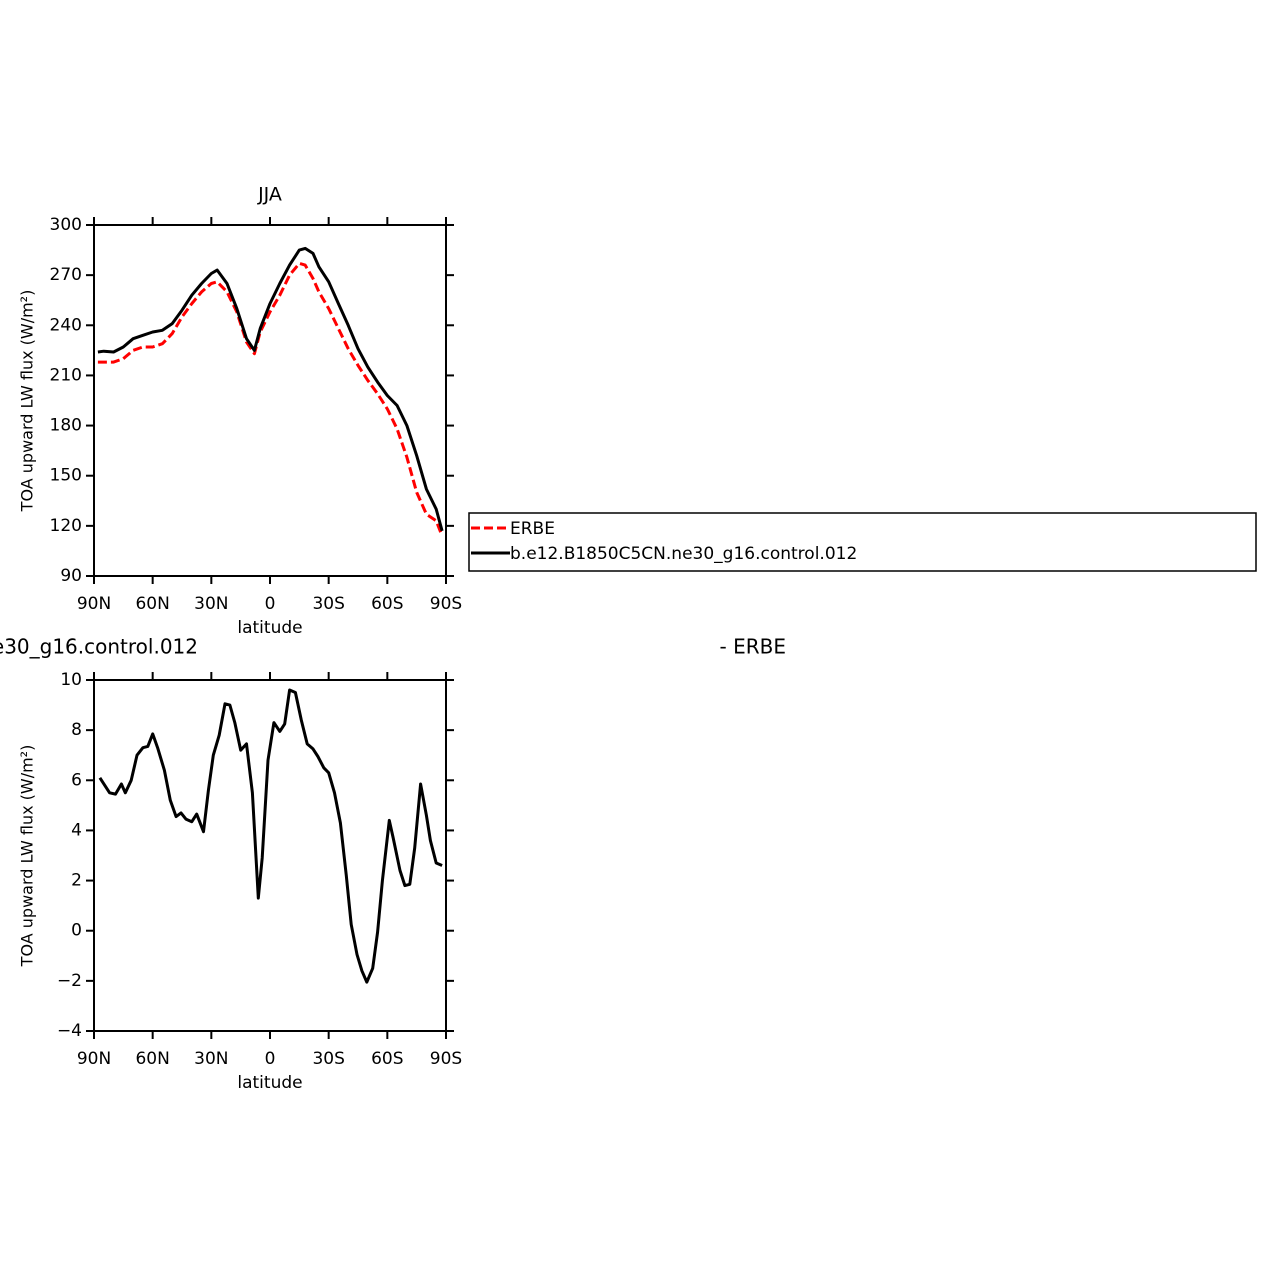  Describe the element at coordinates (76, 830) in the screenshot. I see `y-tick-label: 4` at that location.